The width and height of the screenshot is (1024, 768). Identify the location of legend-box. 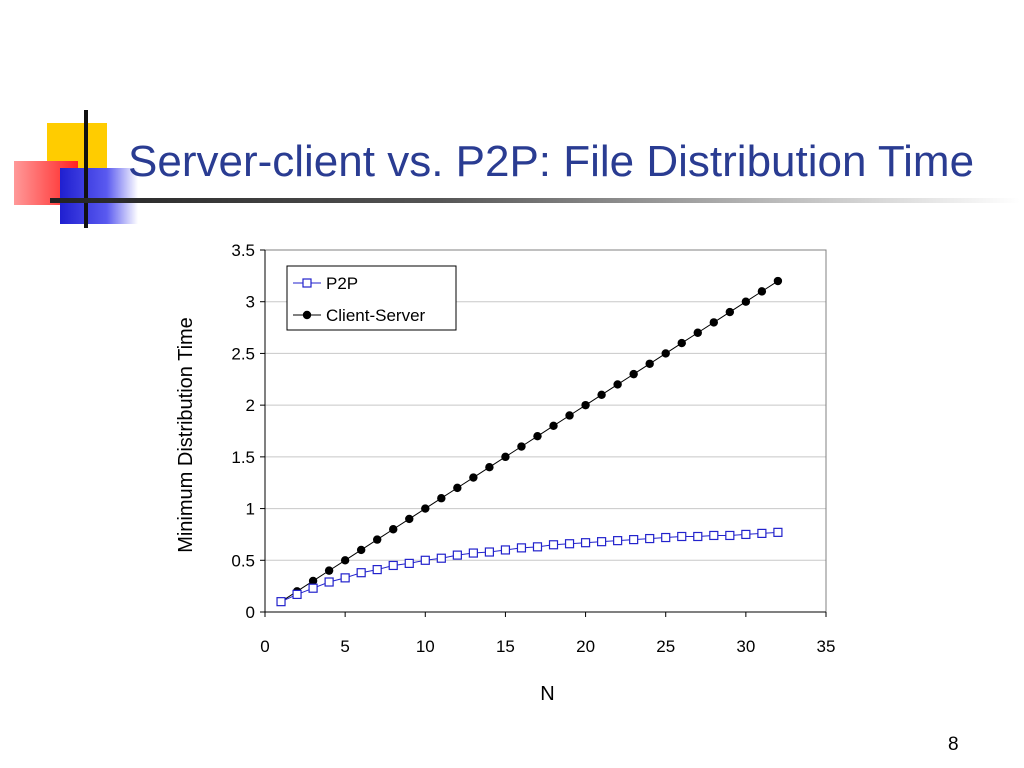
(371, 298).